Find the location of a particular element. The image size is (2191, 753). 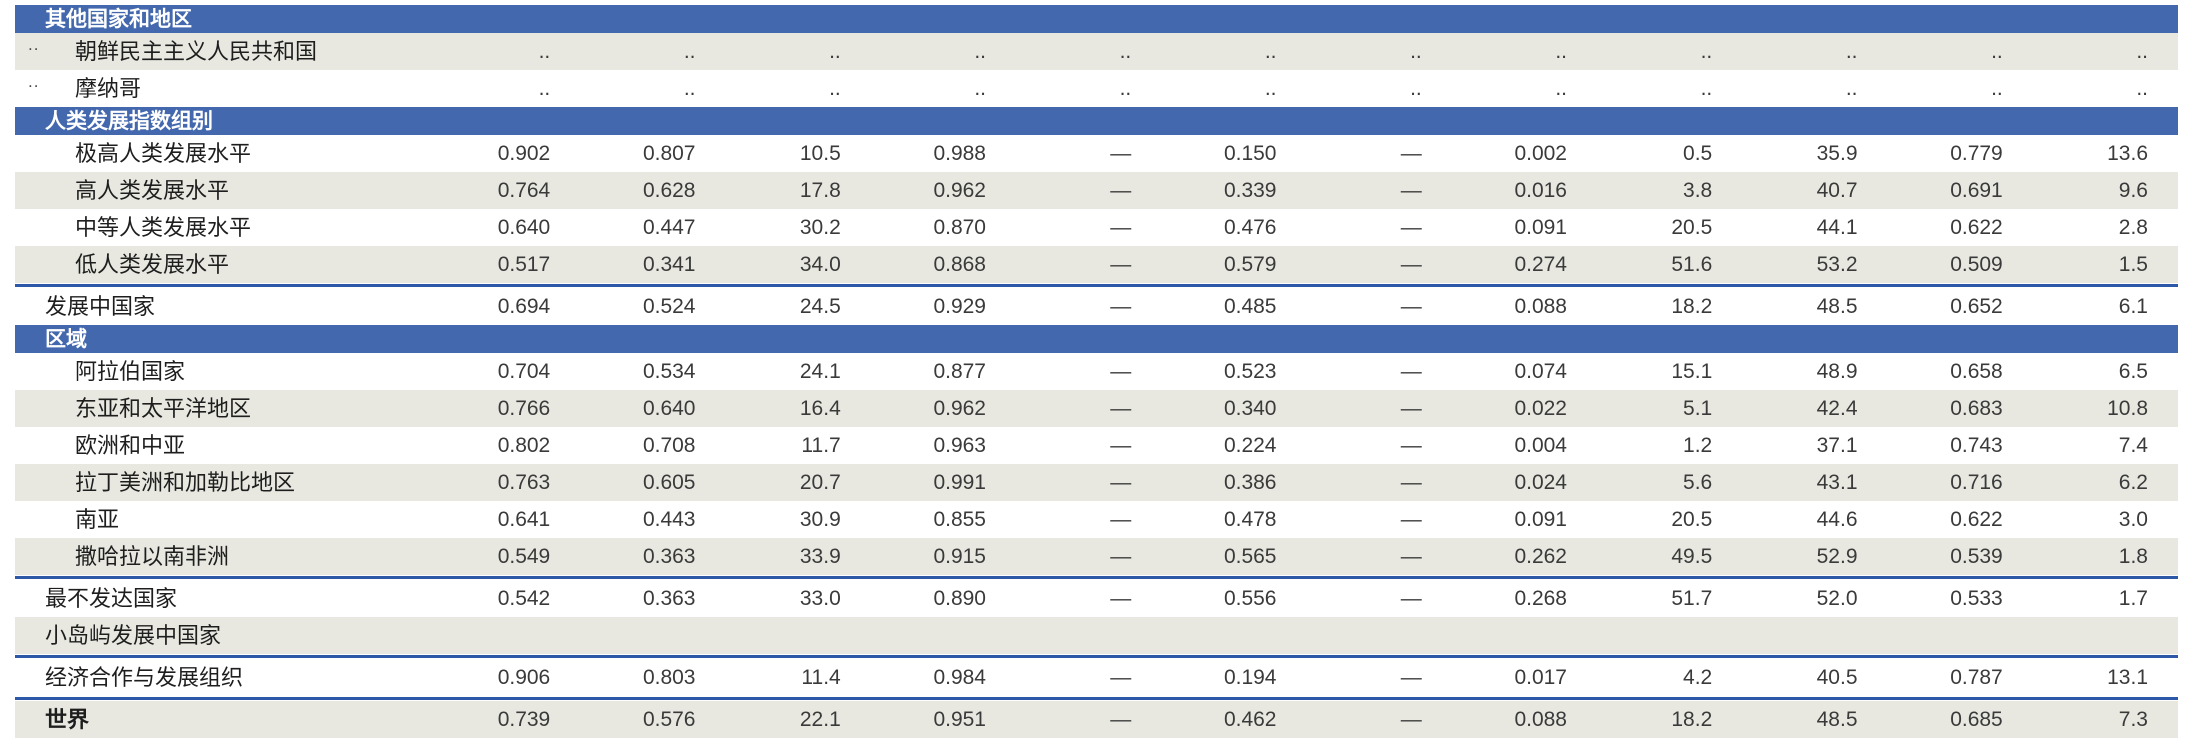

value-cell: 40.5 is located at coordinates (1837, 677).